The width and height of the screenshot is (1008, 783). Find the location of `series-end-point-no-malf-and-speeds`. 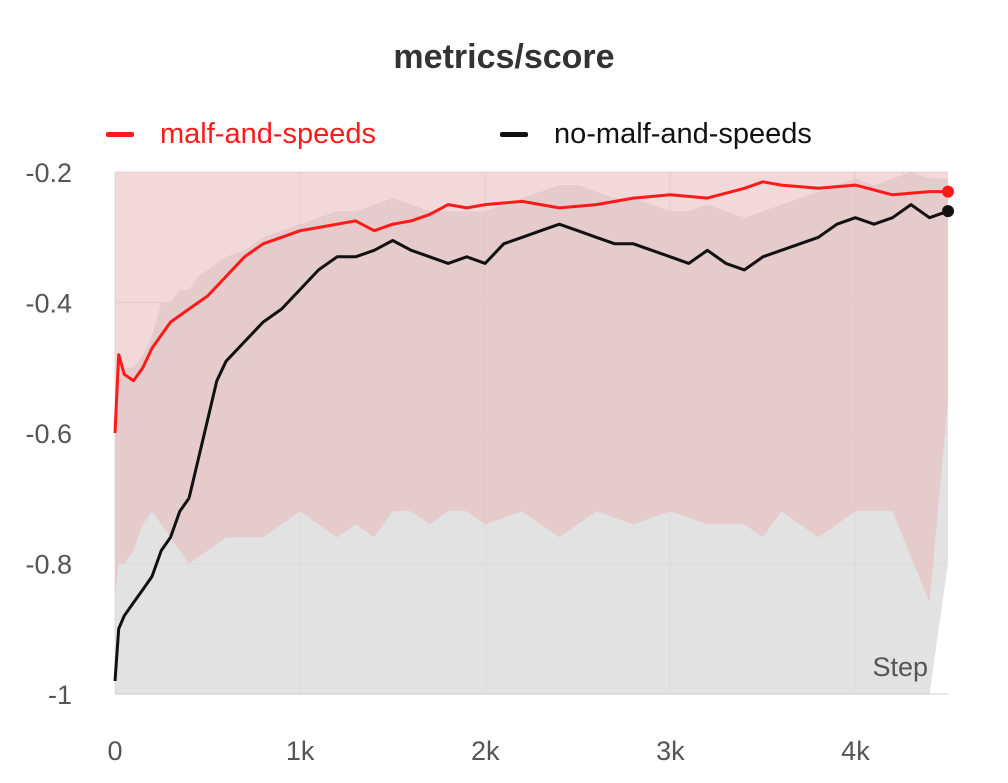

series-end-point-no-malf-and-speeds is located at coordinates (948, 211).